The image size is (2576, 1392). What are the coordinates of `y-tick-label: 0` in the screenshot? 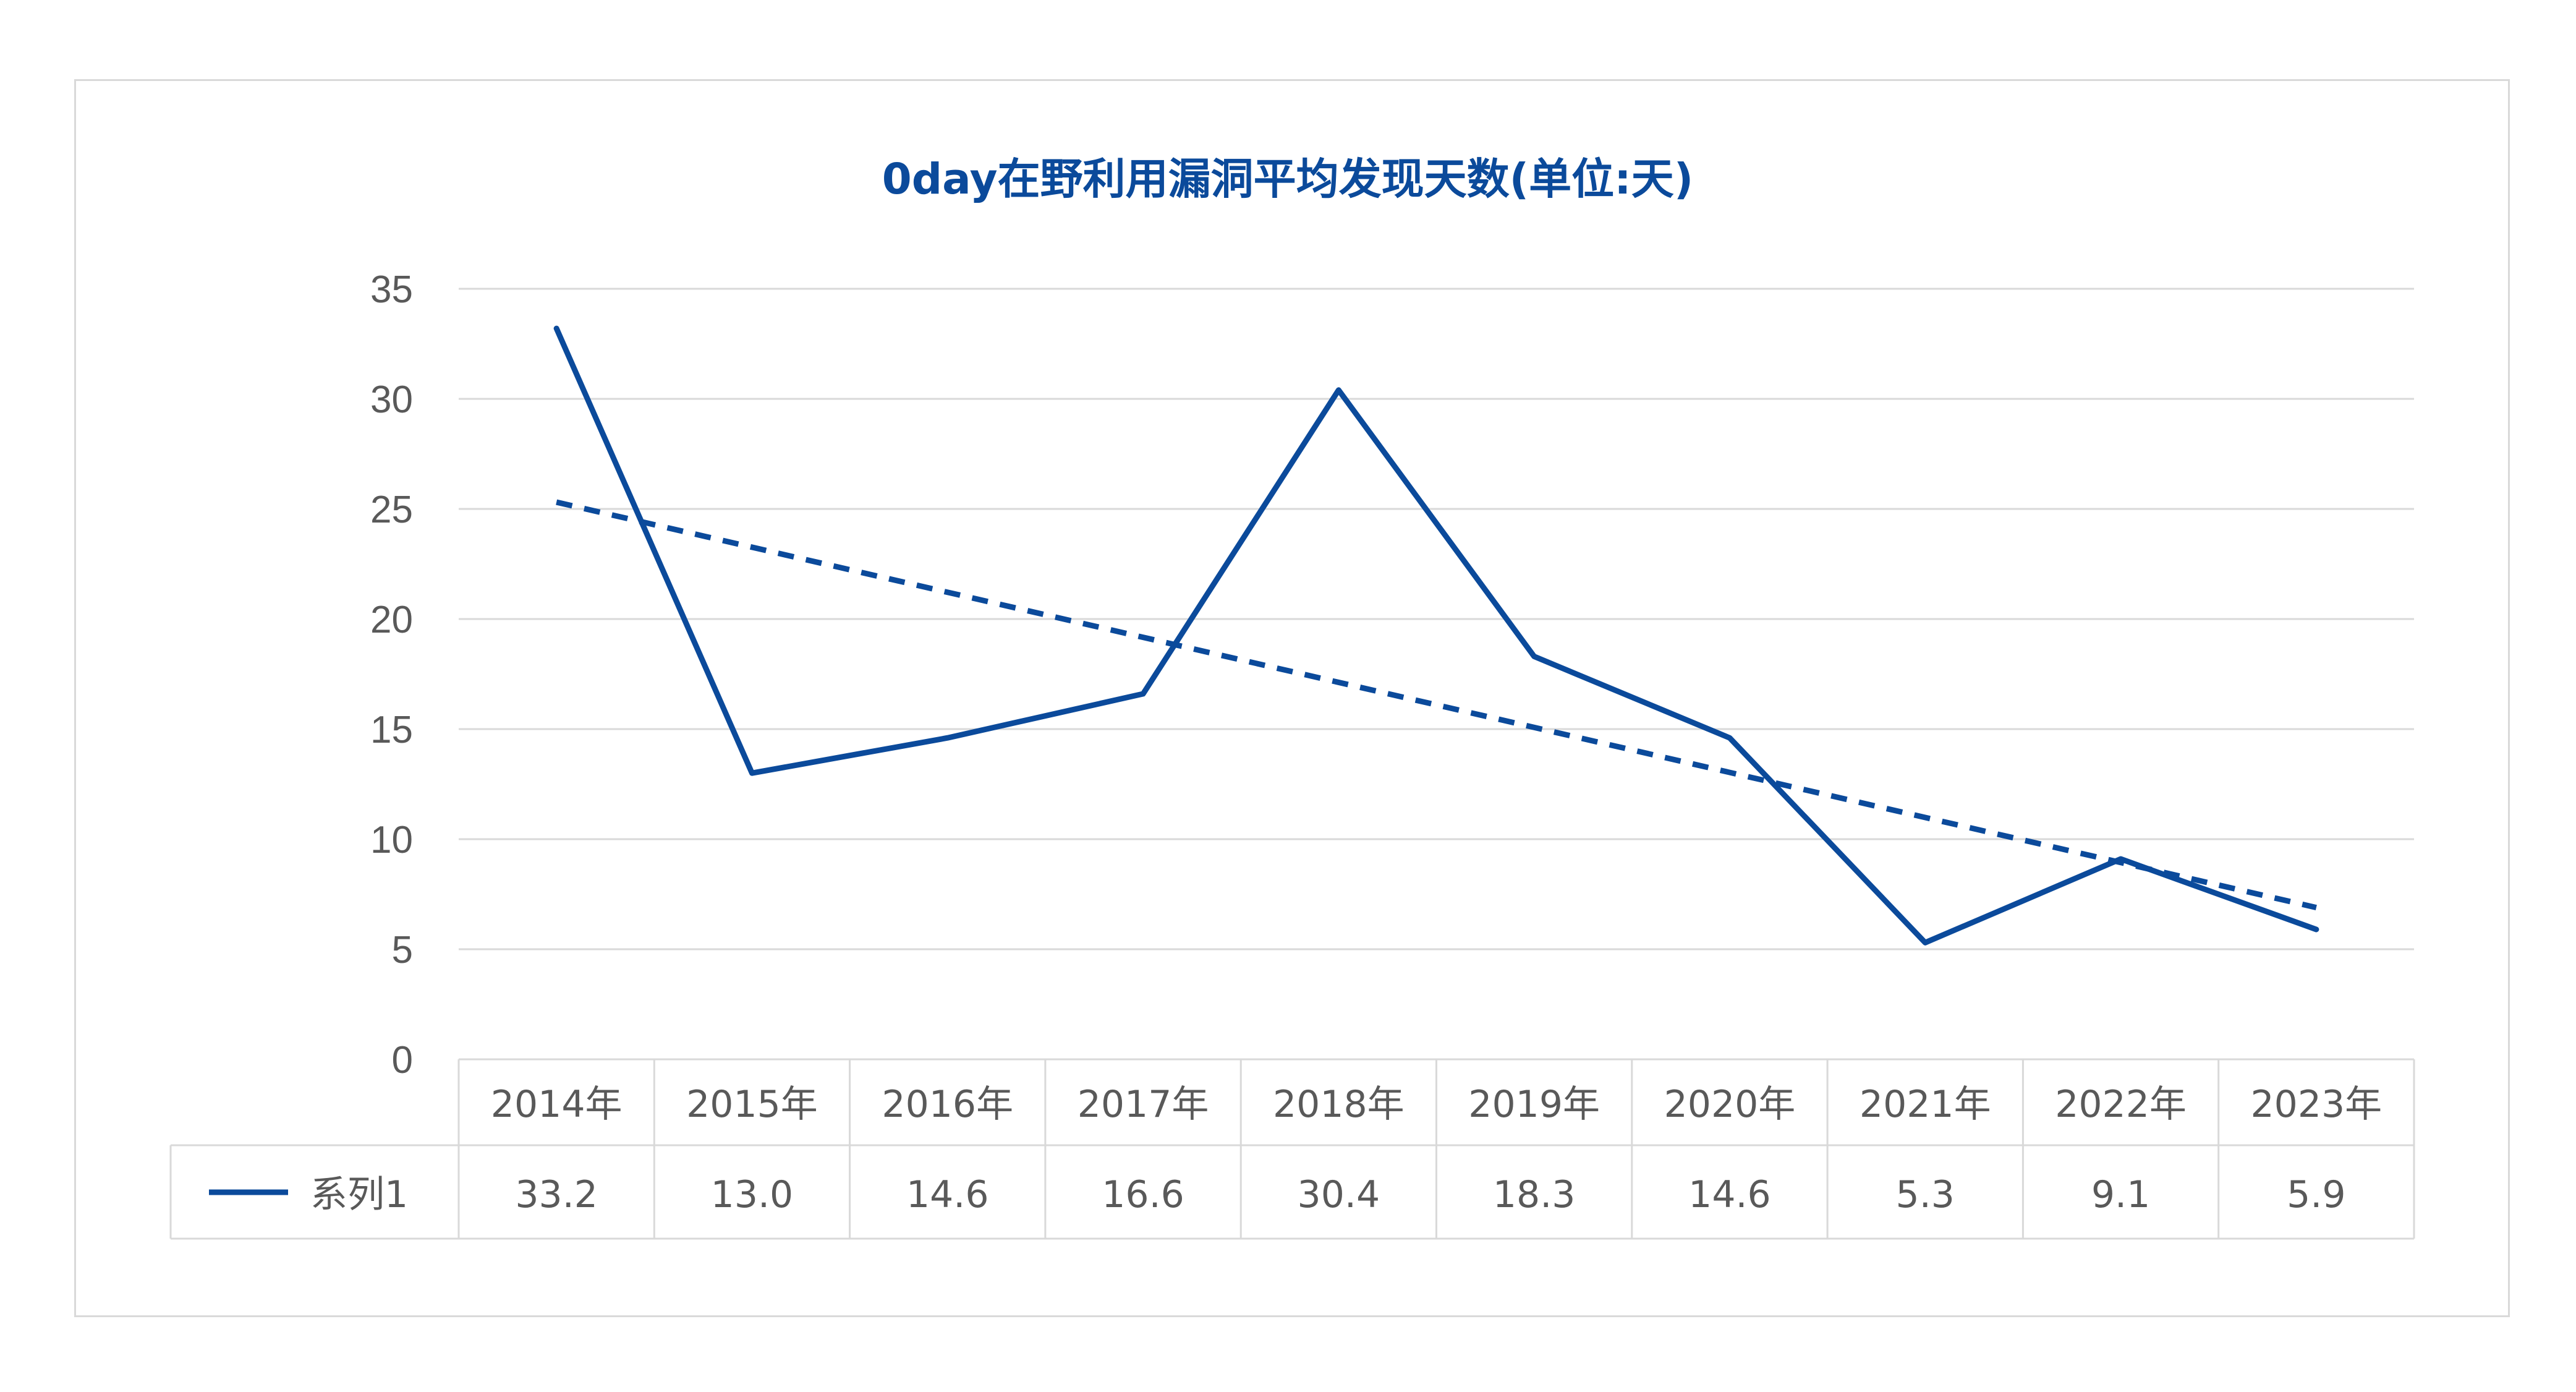 It's located at (402, 1060).